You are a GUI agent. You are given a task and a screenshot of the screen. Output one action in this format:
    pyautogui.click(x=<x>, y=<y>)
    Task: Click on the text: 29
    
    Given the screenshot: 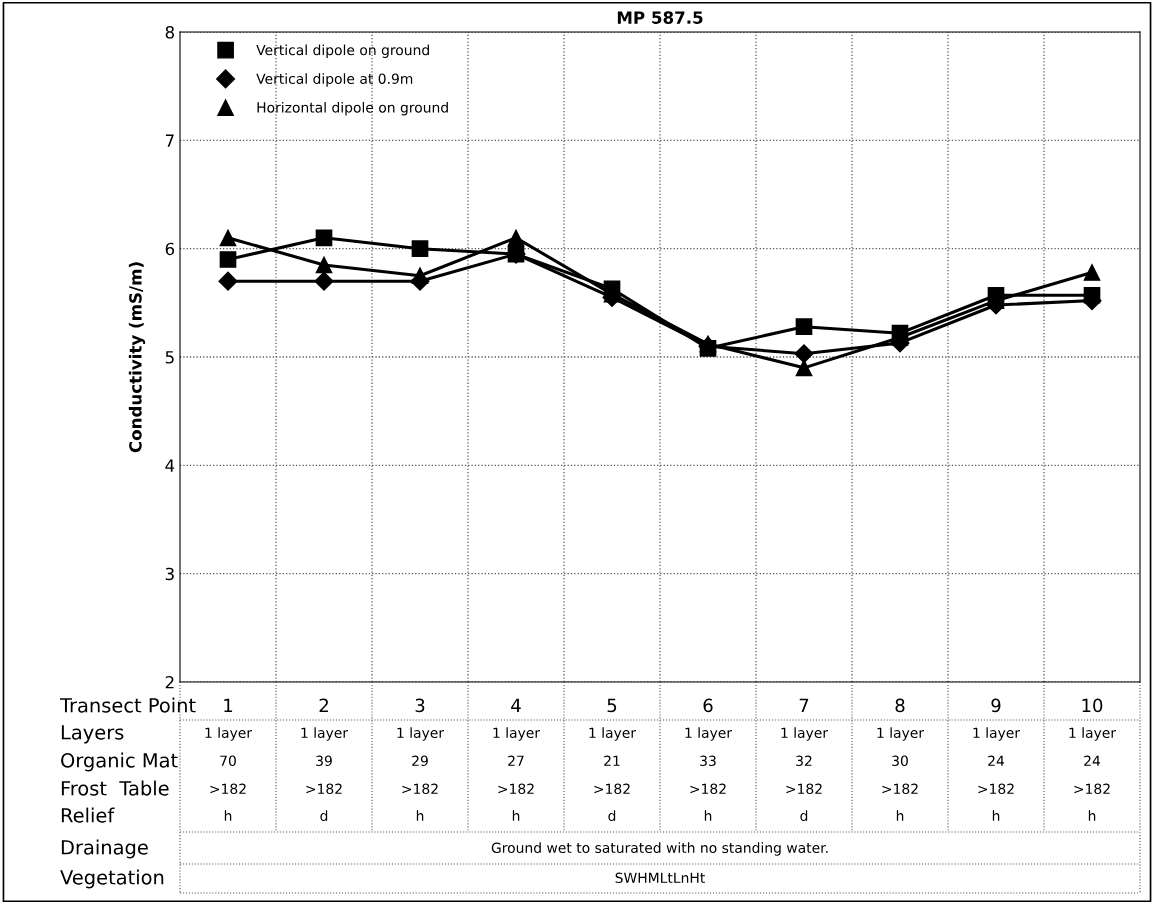 What is the action you would take?
    pyautogui.click(x=420, y=761)
    